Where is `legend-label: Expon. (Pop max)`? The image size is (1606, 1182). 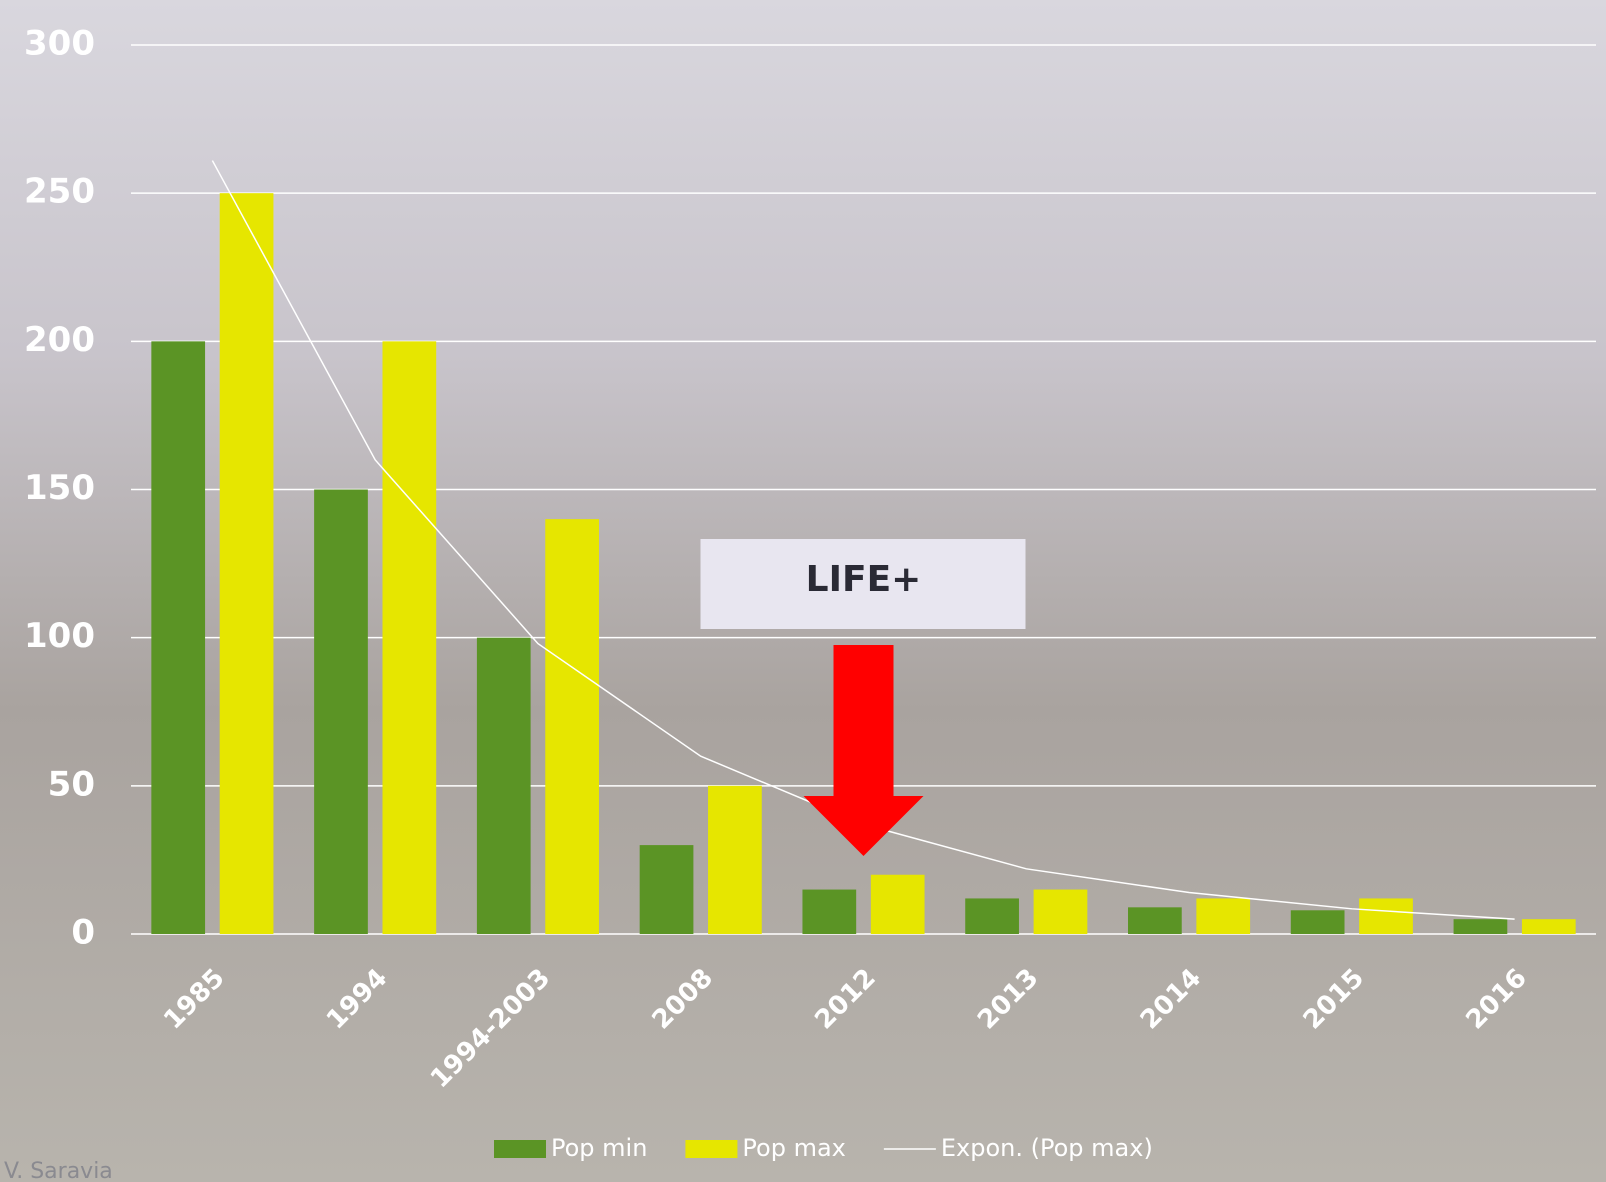 legend-label: Expon. (Pop max) is located at coordinates (1047, 1148).